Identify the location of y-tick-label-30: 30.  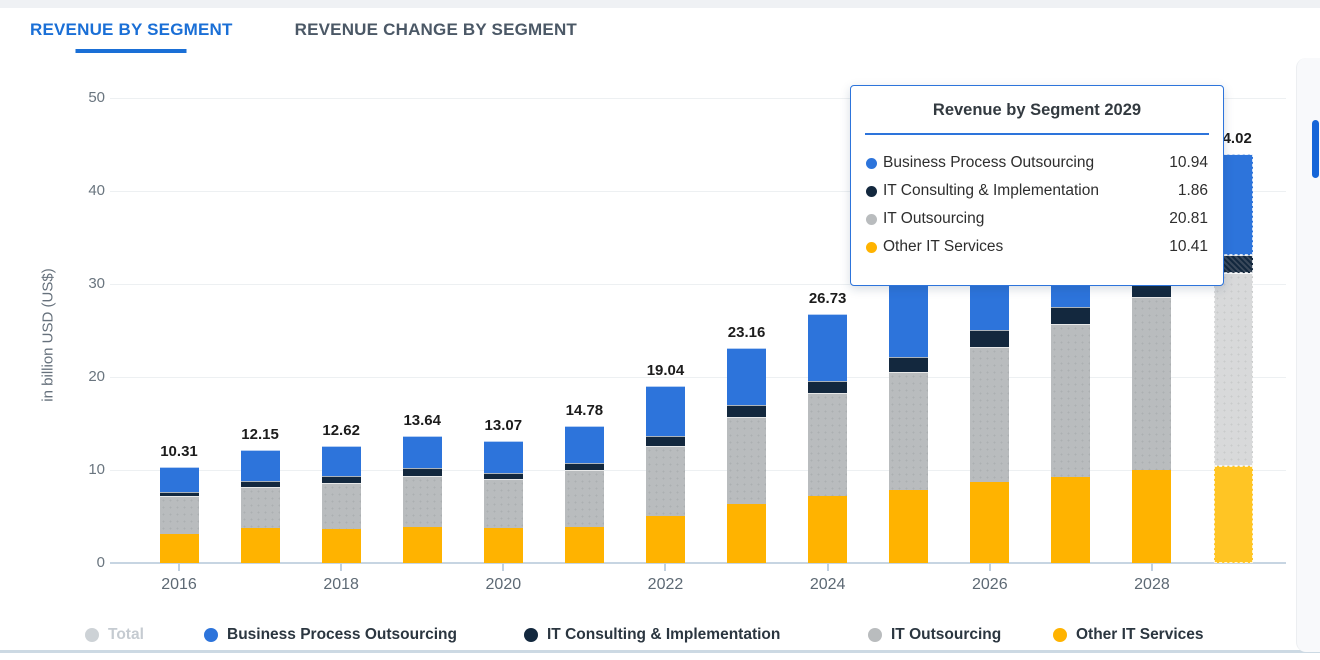
(96, 283).